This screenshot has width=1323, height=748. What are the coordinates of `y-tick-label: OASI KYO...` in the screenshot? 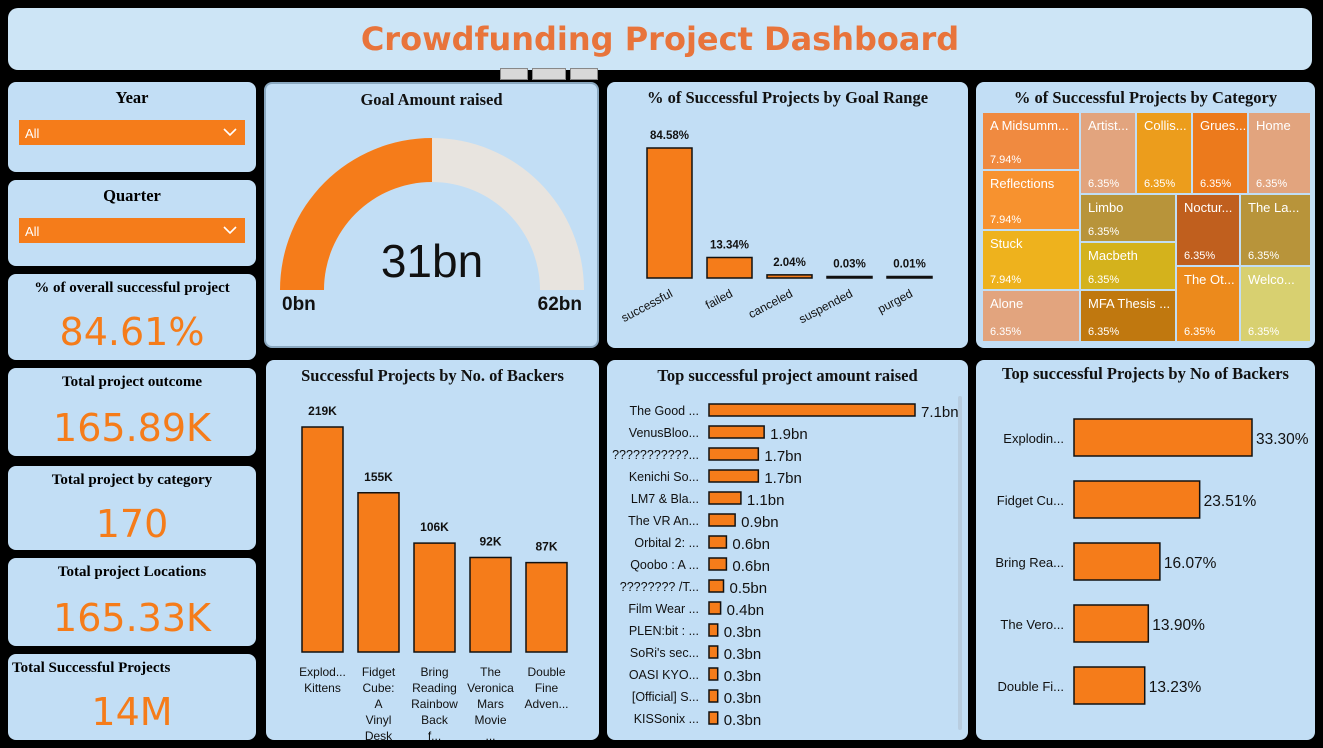 It's located at (664, 675).